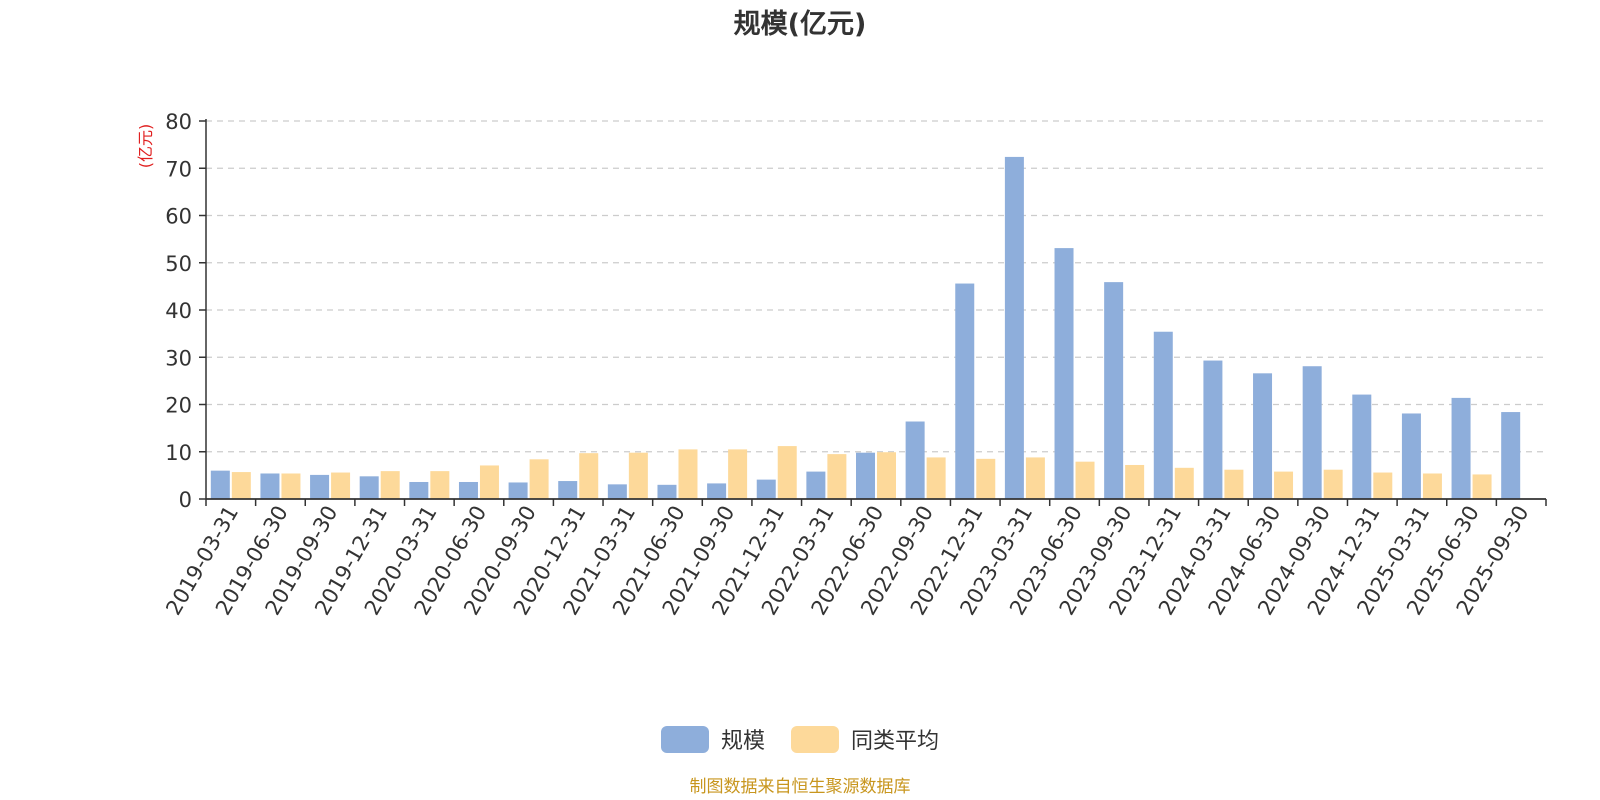 Image resolution: width=1600 pixels, height=800 pixels. What do you see at coordinates (713, 740) in the screenshot?
I see `legend-item-scale: 规模` at bounding box center [713, 740].